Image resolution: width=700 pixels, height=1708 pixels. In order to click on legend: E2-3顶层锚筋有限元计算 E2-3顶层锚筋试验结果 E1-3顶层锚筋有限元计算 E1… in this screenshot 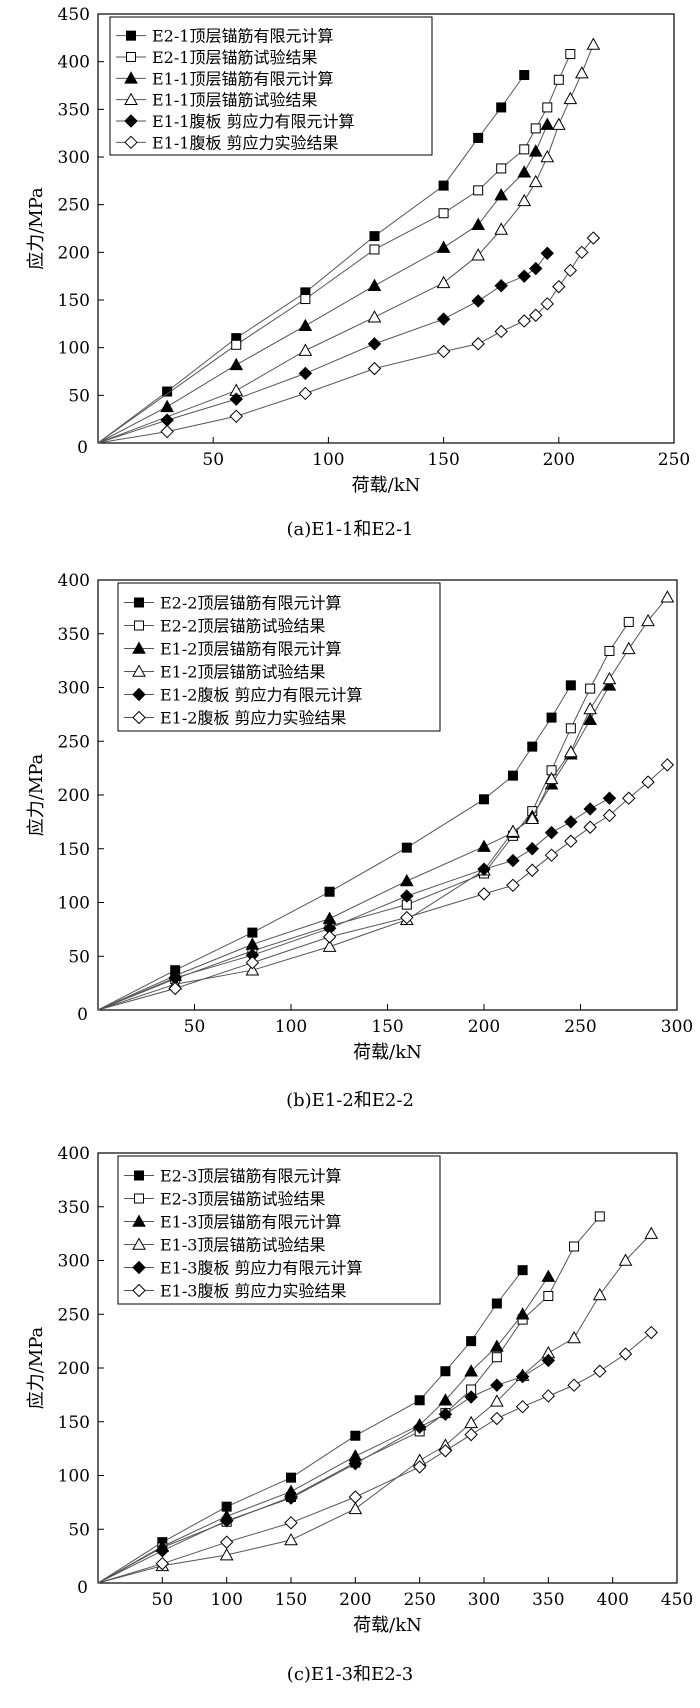, I will do `click(279, 1230)`.